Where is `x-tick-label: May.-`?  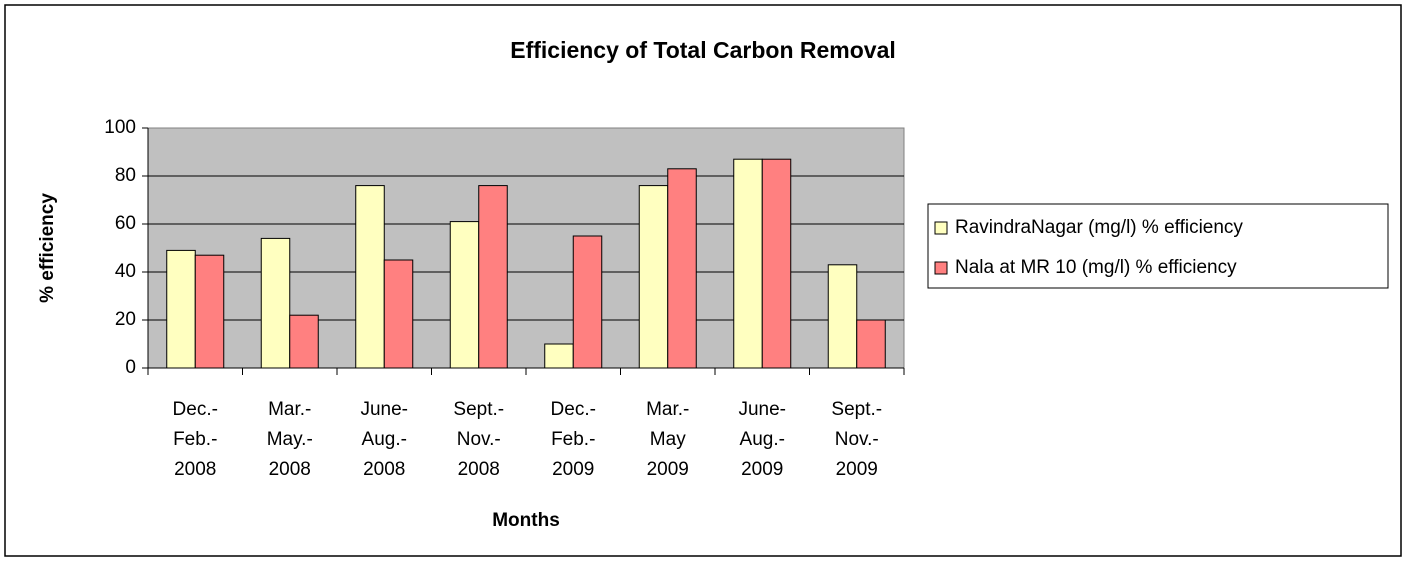
x-tick-label: May.- is located at coordinates (290, 439).